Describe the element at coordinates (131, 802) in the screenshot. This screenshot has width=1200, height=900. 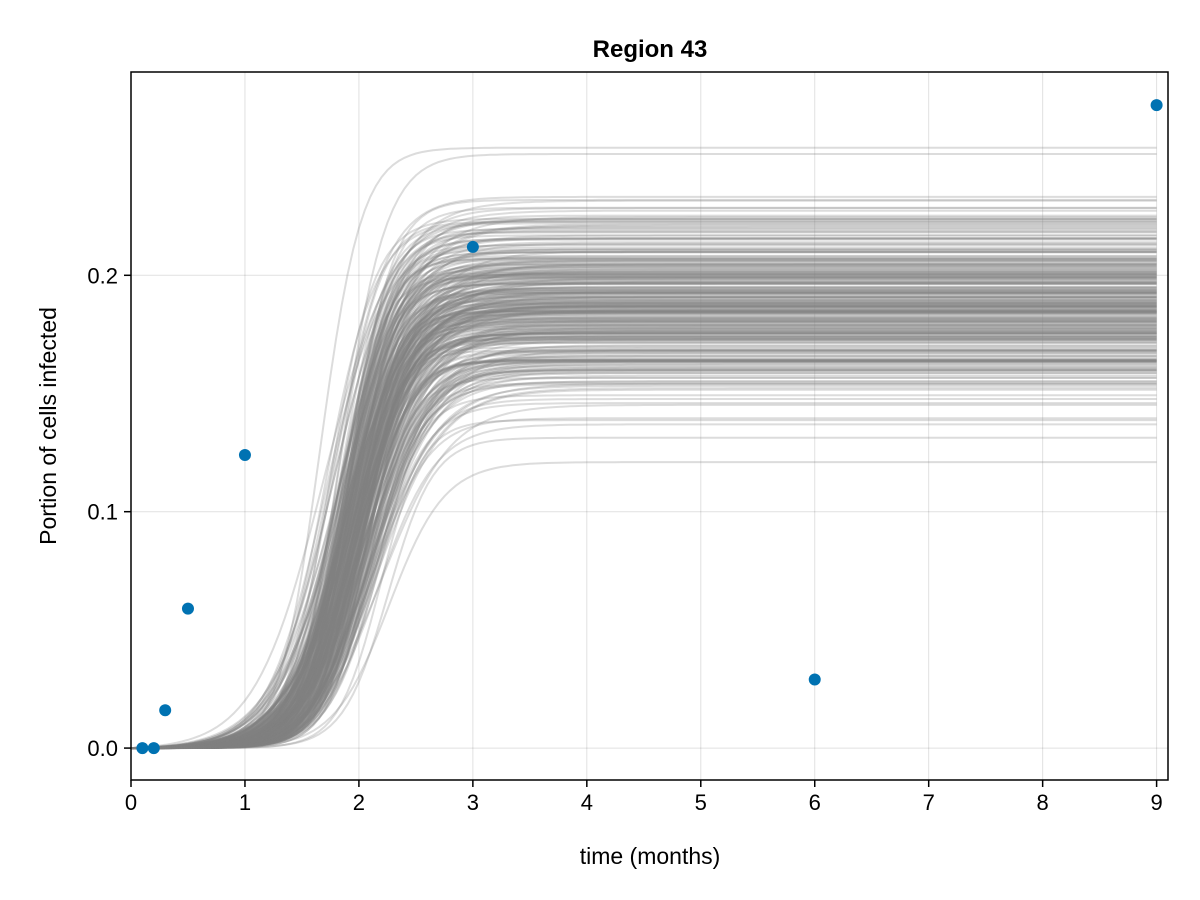
I see `x-tick-label-0: 0` at that location.